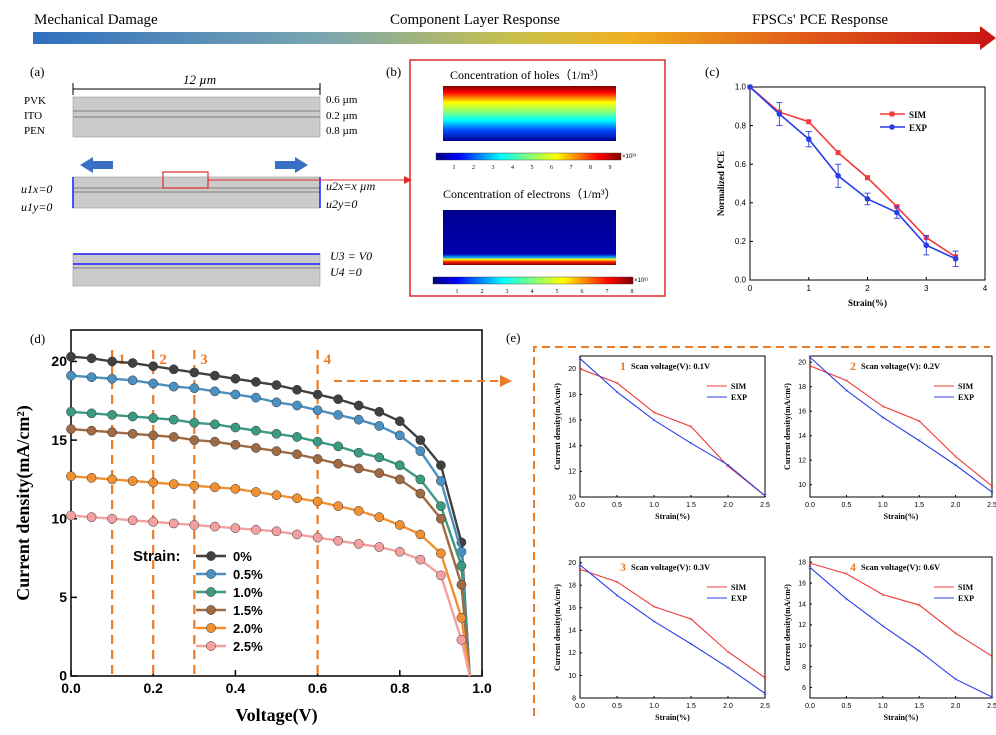  I want to click on plot-frame, so click(901, 426).